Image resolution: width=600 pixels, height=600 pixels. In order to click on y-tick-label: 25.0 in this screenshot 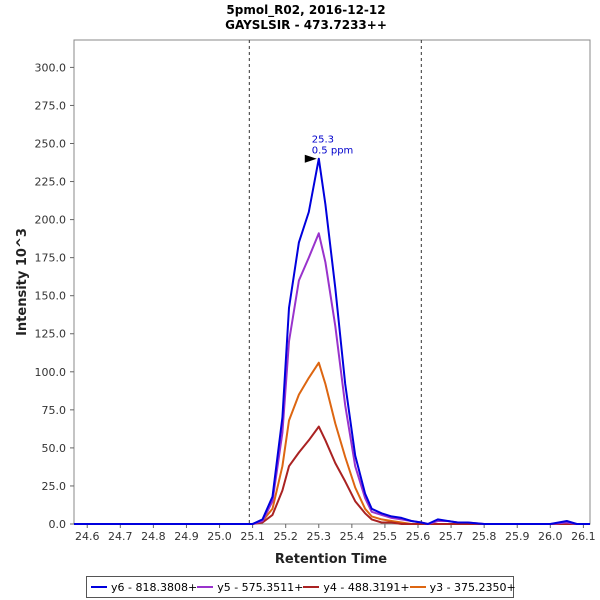, I will do `click(54, 486)`.